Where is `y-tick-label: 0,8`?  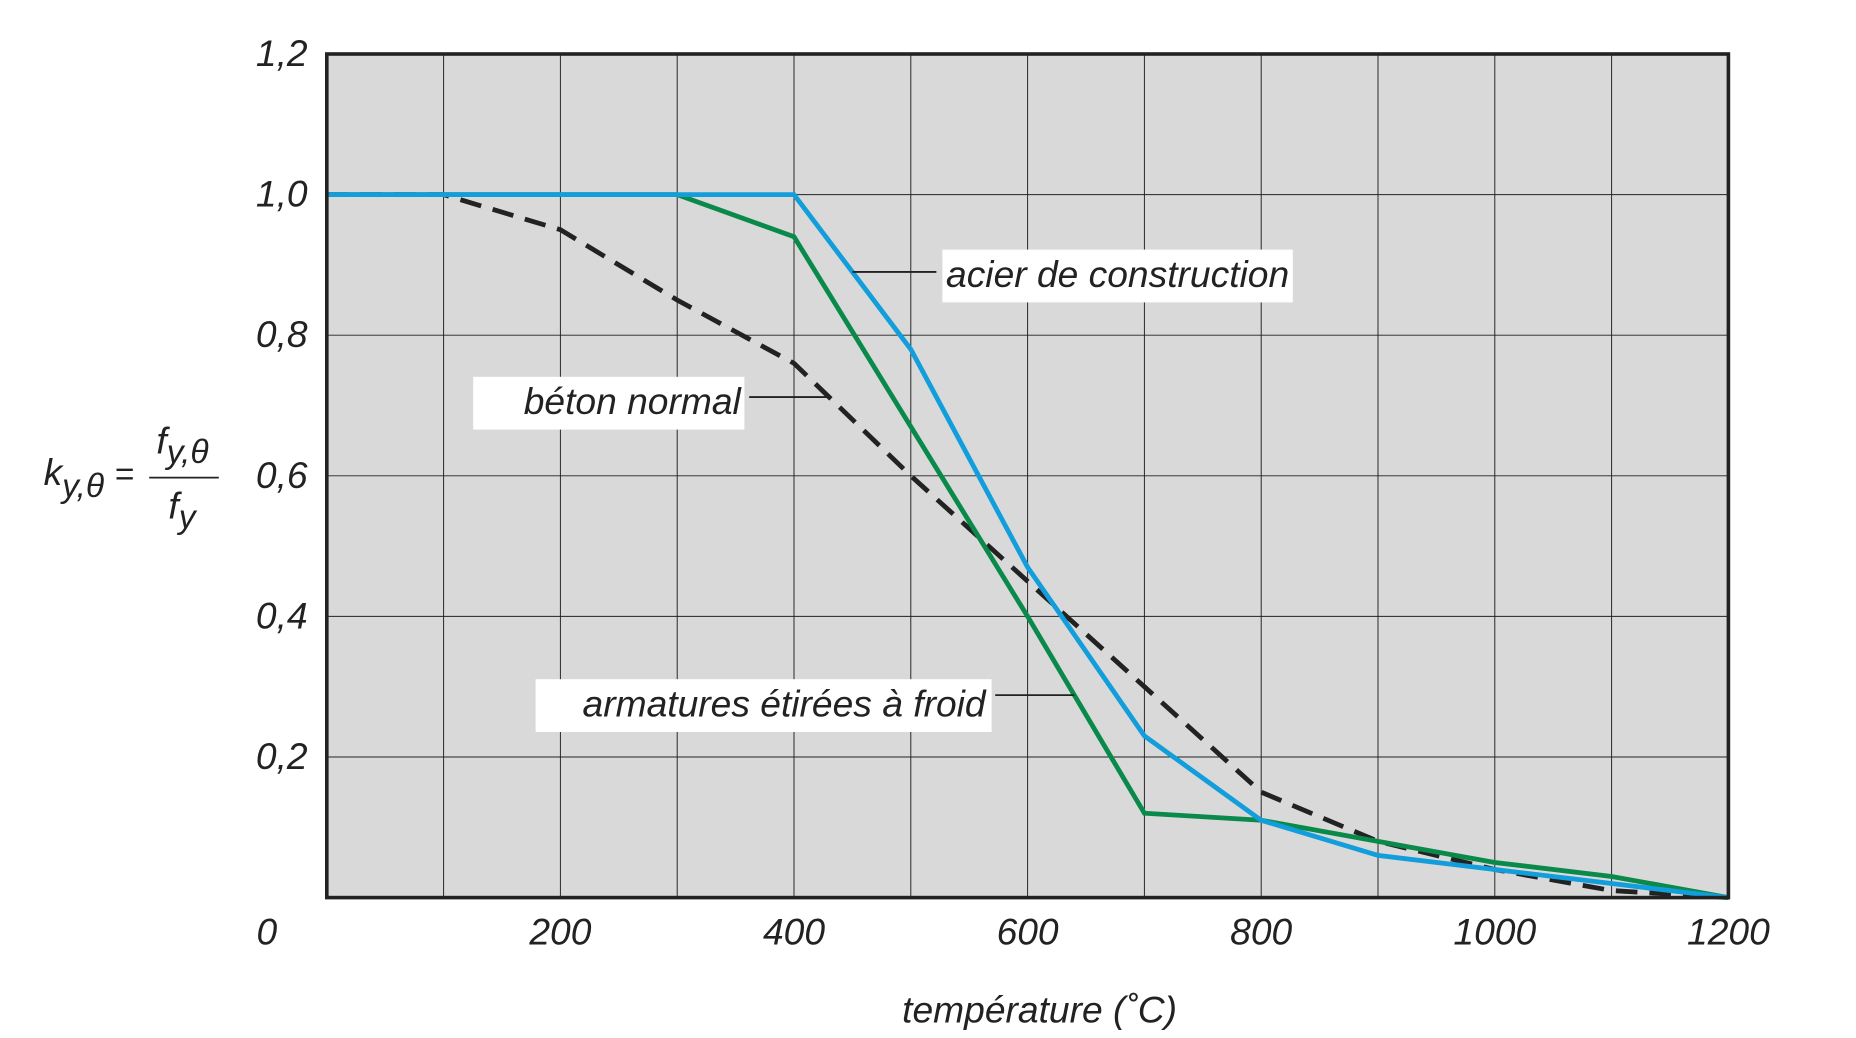
y-tick-label: 0,8 is located at coordinates (282, 334).